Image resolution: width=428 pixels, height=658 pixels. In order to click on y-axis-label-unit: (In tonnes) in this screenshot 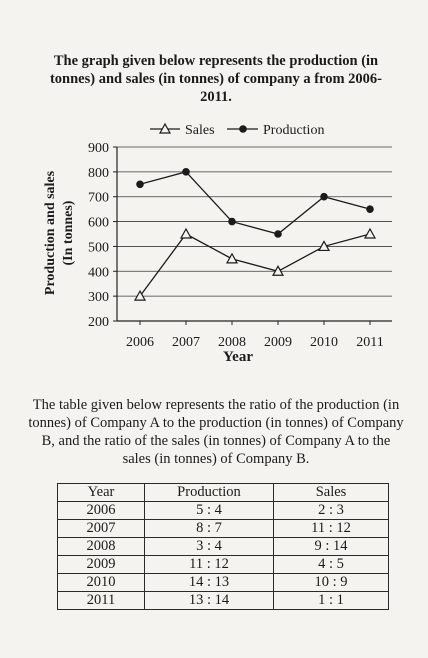, I will do `click(68, 232)`.